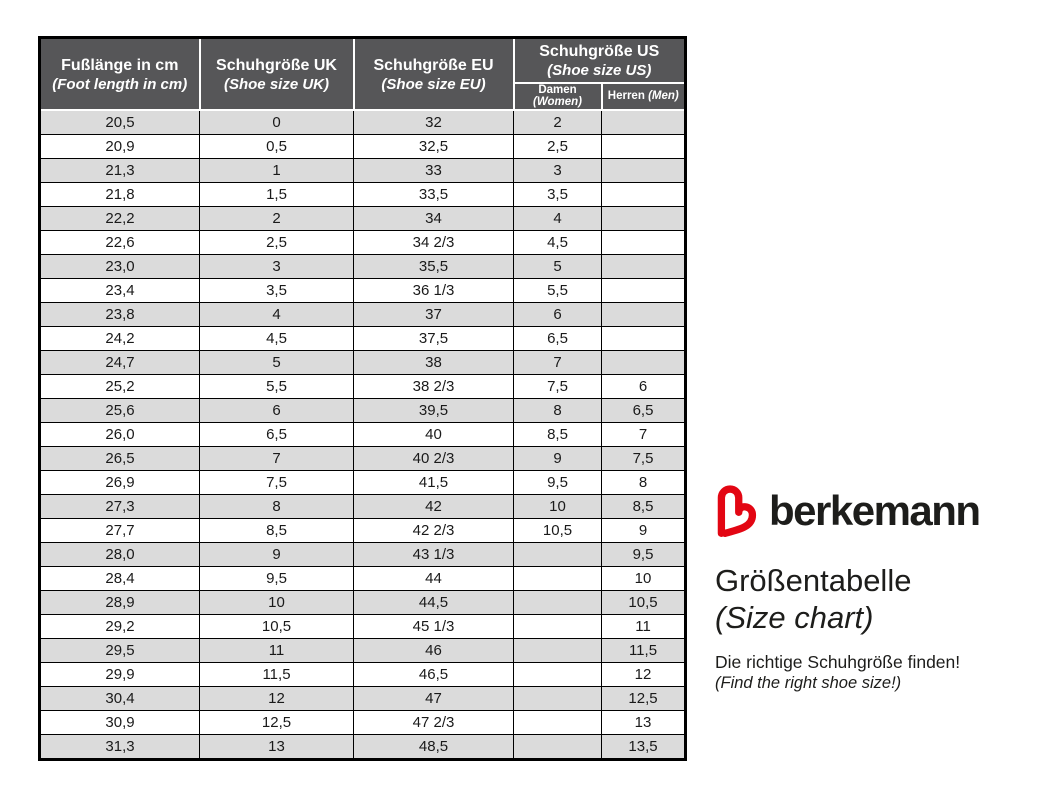  What do you see at coordinates (433, 266) in the screenshot?
I see `table-cell: 35,5` at bounding box center [433, 266].